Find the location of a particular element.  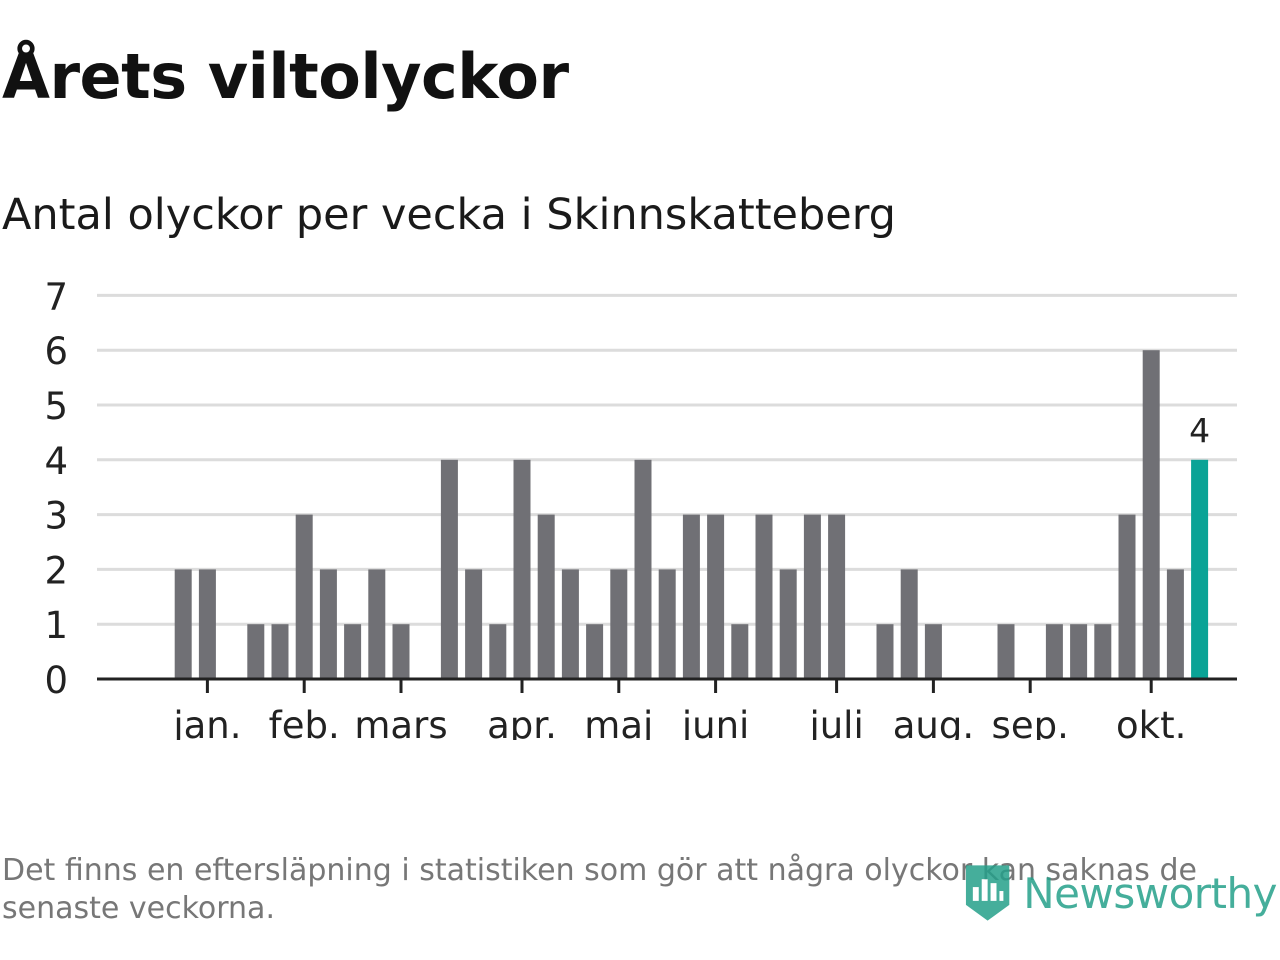

x-axis is located at coordinates (667, 685).